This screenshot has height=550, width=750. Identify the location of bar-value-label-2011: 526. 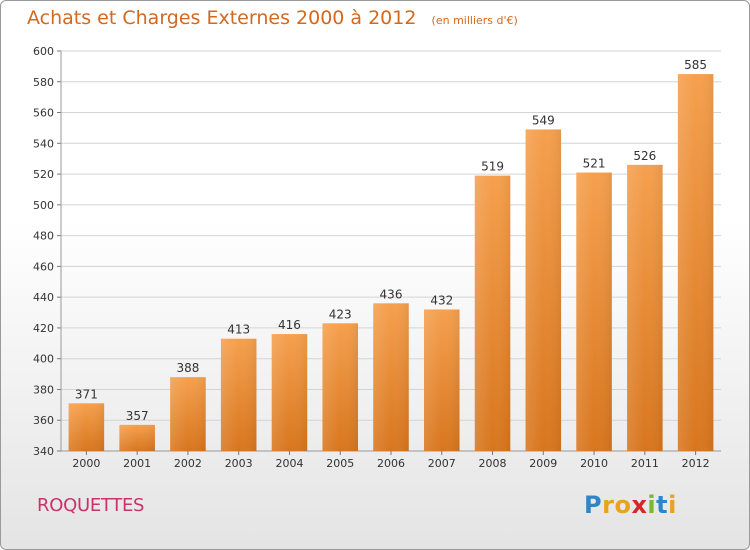
(644, 156).